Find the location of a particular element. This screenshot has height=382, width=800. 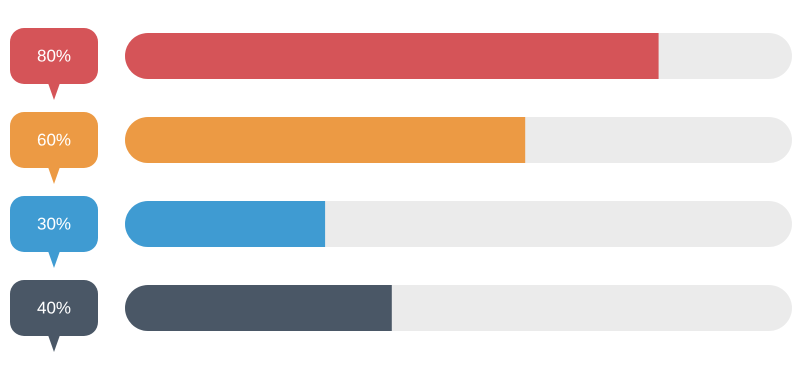

data-label: 30% is located at coordinates (54, 224).